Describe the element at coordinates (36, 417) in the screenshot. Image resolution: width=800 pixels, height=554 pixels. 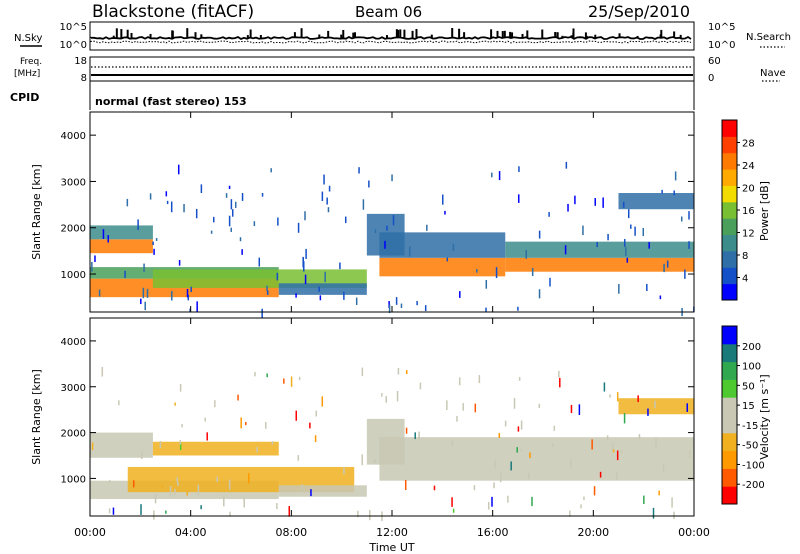
I see `velocity-ylabel: Slant Range [km]` at that location.